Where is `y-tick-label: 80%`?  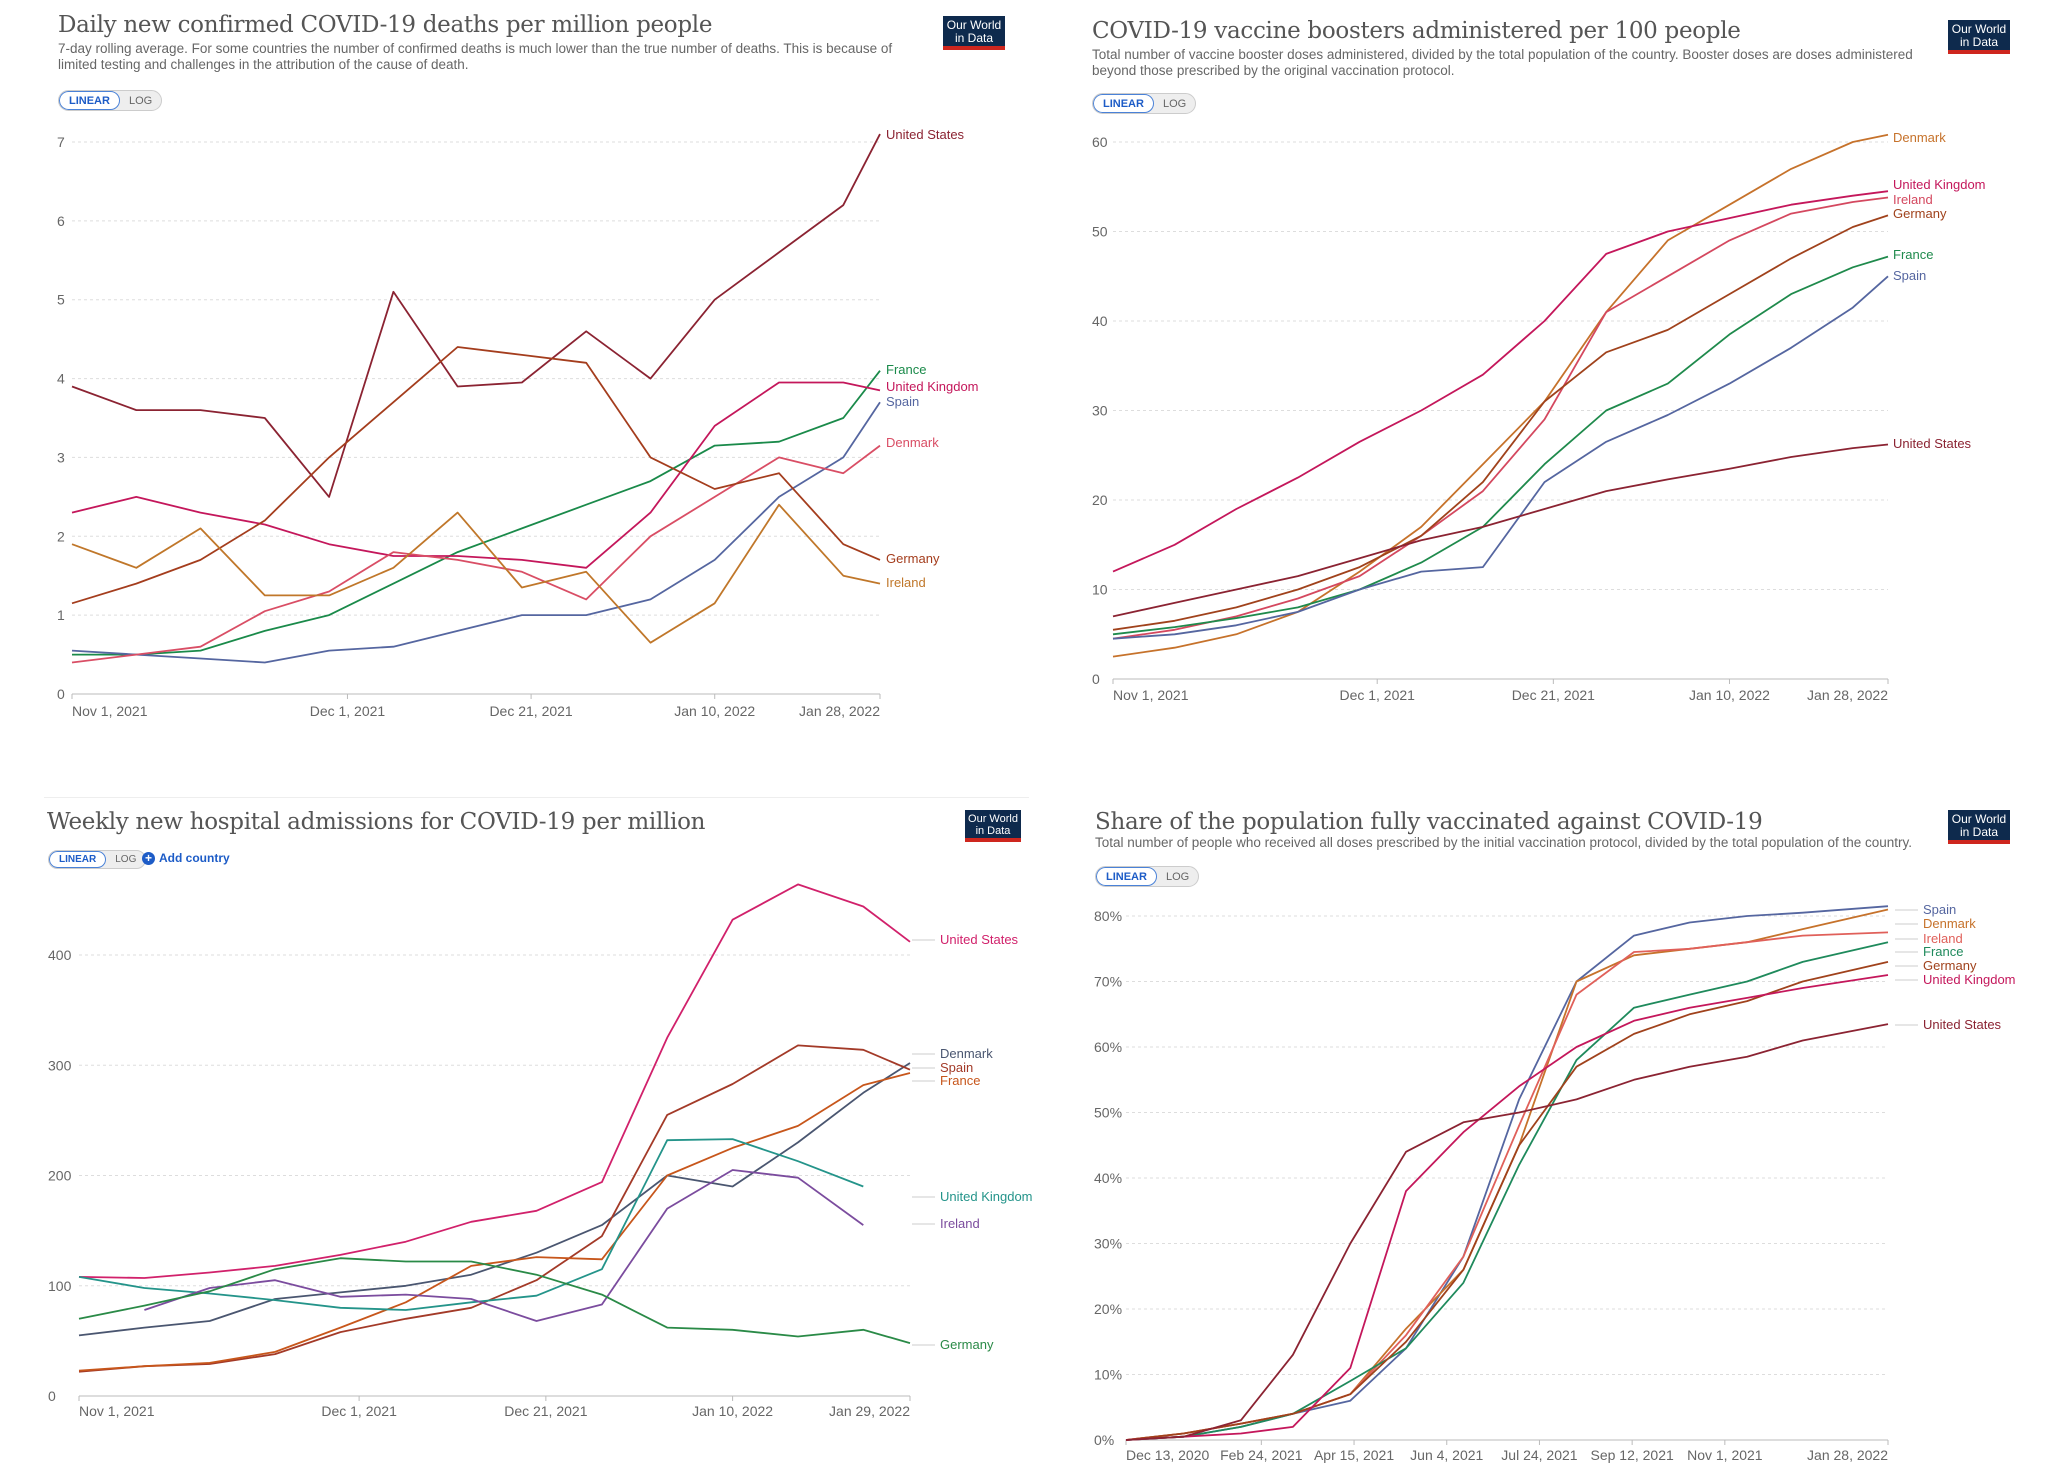
y-tick-label: 80% is located at coordinates (1108, 916).